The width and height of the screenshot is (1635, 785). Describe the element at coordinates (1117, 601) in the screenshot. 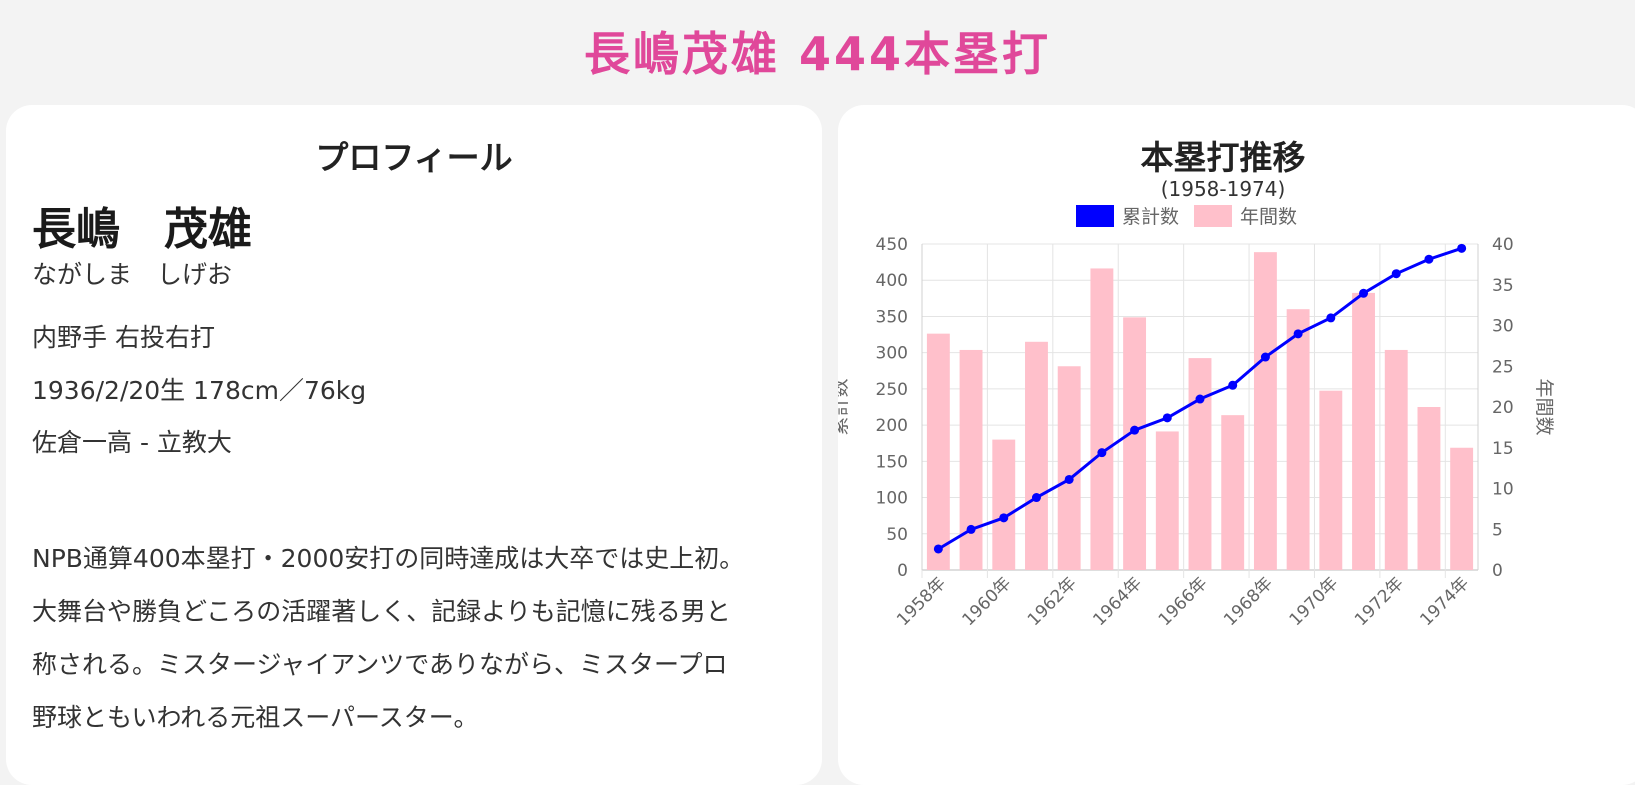

I see `x-tick-label: 1964年` at that location.